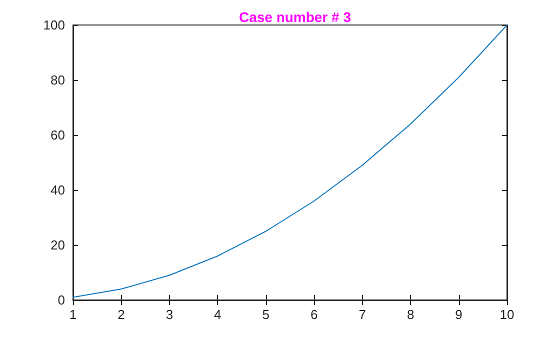 This screenshot has width=560, height=337. I want to click on y-tick-label: 0, so click(61, 300).